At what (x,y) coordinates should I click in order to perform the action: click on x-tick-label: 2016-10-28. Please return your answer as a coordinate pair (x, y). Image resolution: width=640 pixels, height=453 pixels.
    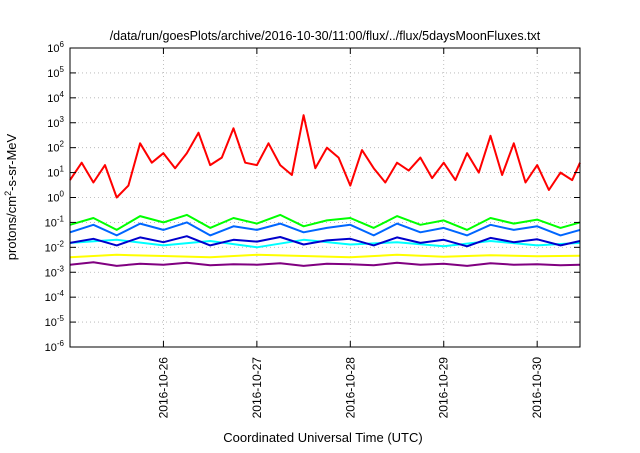
    Looking at the image, I should click on (350, 388).